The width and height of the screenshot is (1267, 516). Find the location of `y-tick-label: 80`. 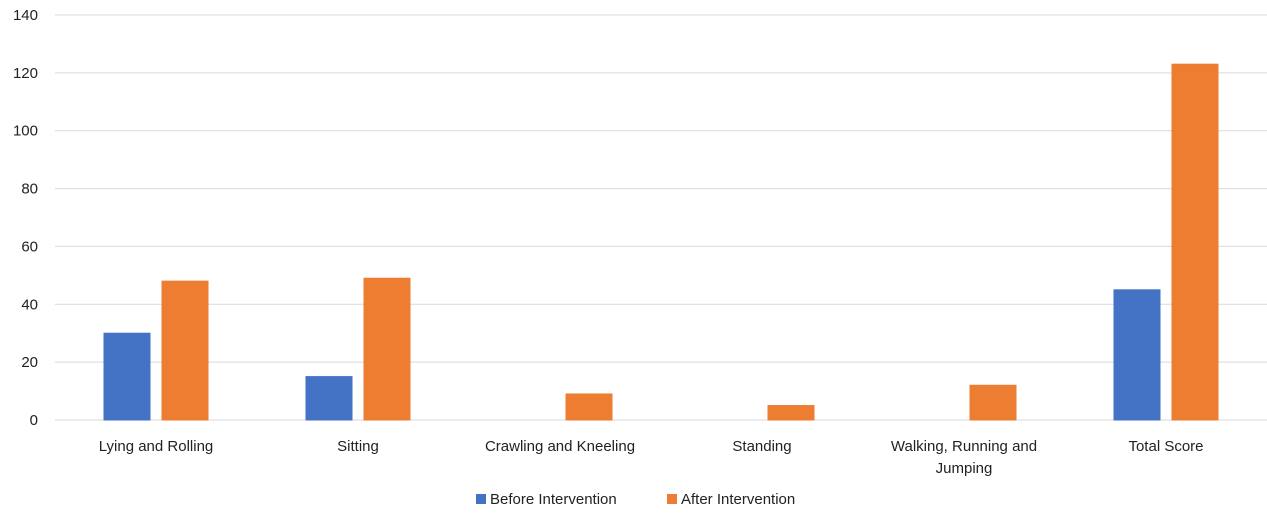

y-tick-label: 80 is located at coordinates (29, 189).